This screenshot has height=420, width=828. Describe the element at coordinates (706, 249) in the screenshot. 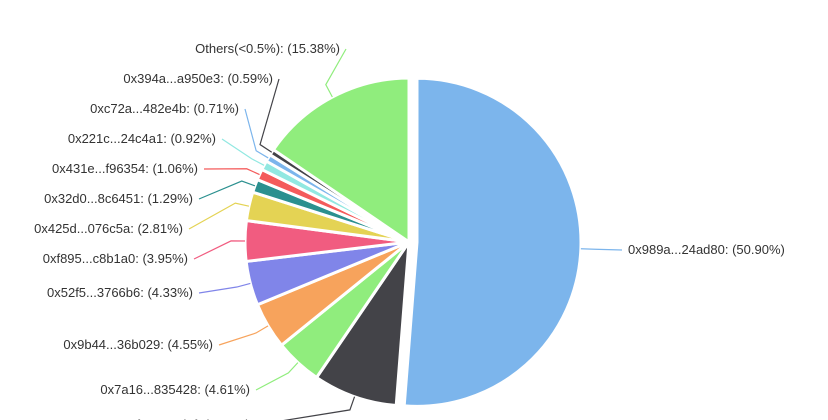

I see `slice-label: 0x989a...24ad80: (50.90%)` at that location.